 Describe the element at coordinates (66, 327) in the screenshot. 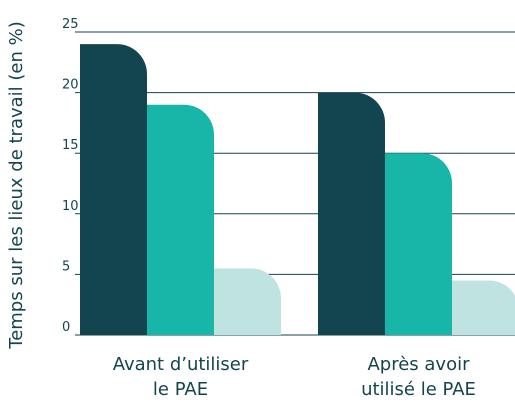

I see `y-tick-label: 0` at that location.